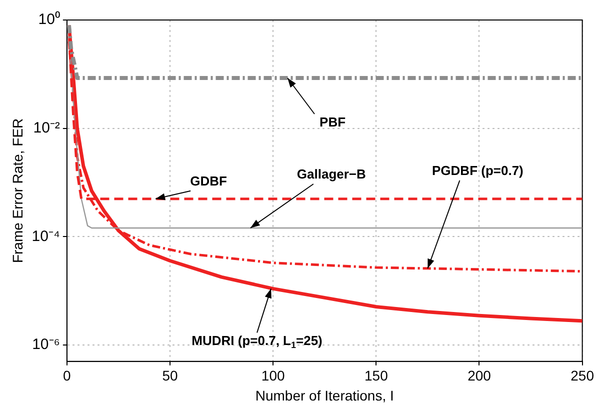 The image size is (605, 413). What do you see at coordinates (582, 376) in the screenshot?
I see `x-tick-label: 250` at bounding box center [582, 376].